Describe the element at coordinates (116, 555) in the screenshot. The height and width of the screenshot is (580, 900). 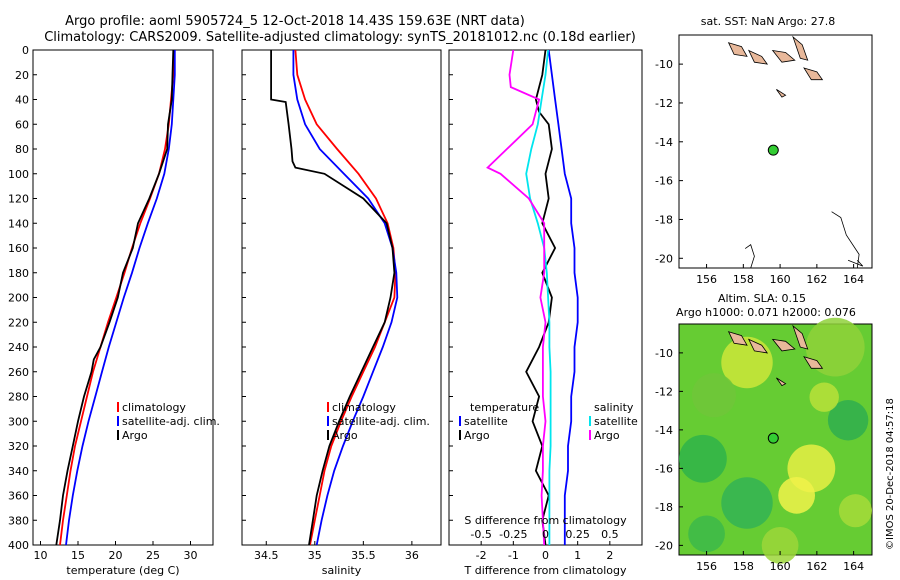
I see `temperature-xtick-label: 20` at that location.